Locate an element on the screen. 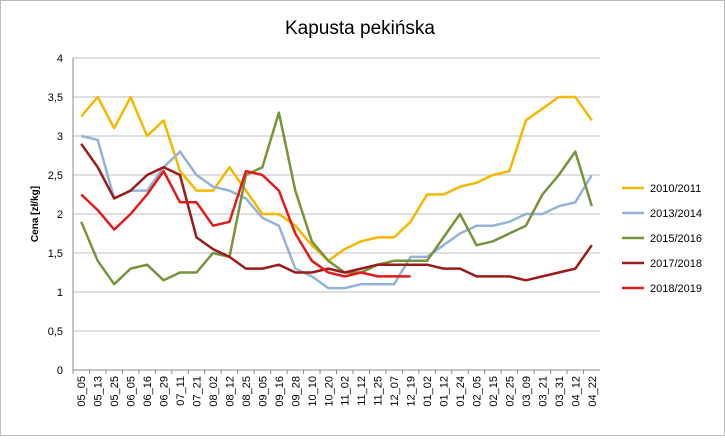  x-tick-label: 08_12 is located at coordinates (230, 391).